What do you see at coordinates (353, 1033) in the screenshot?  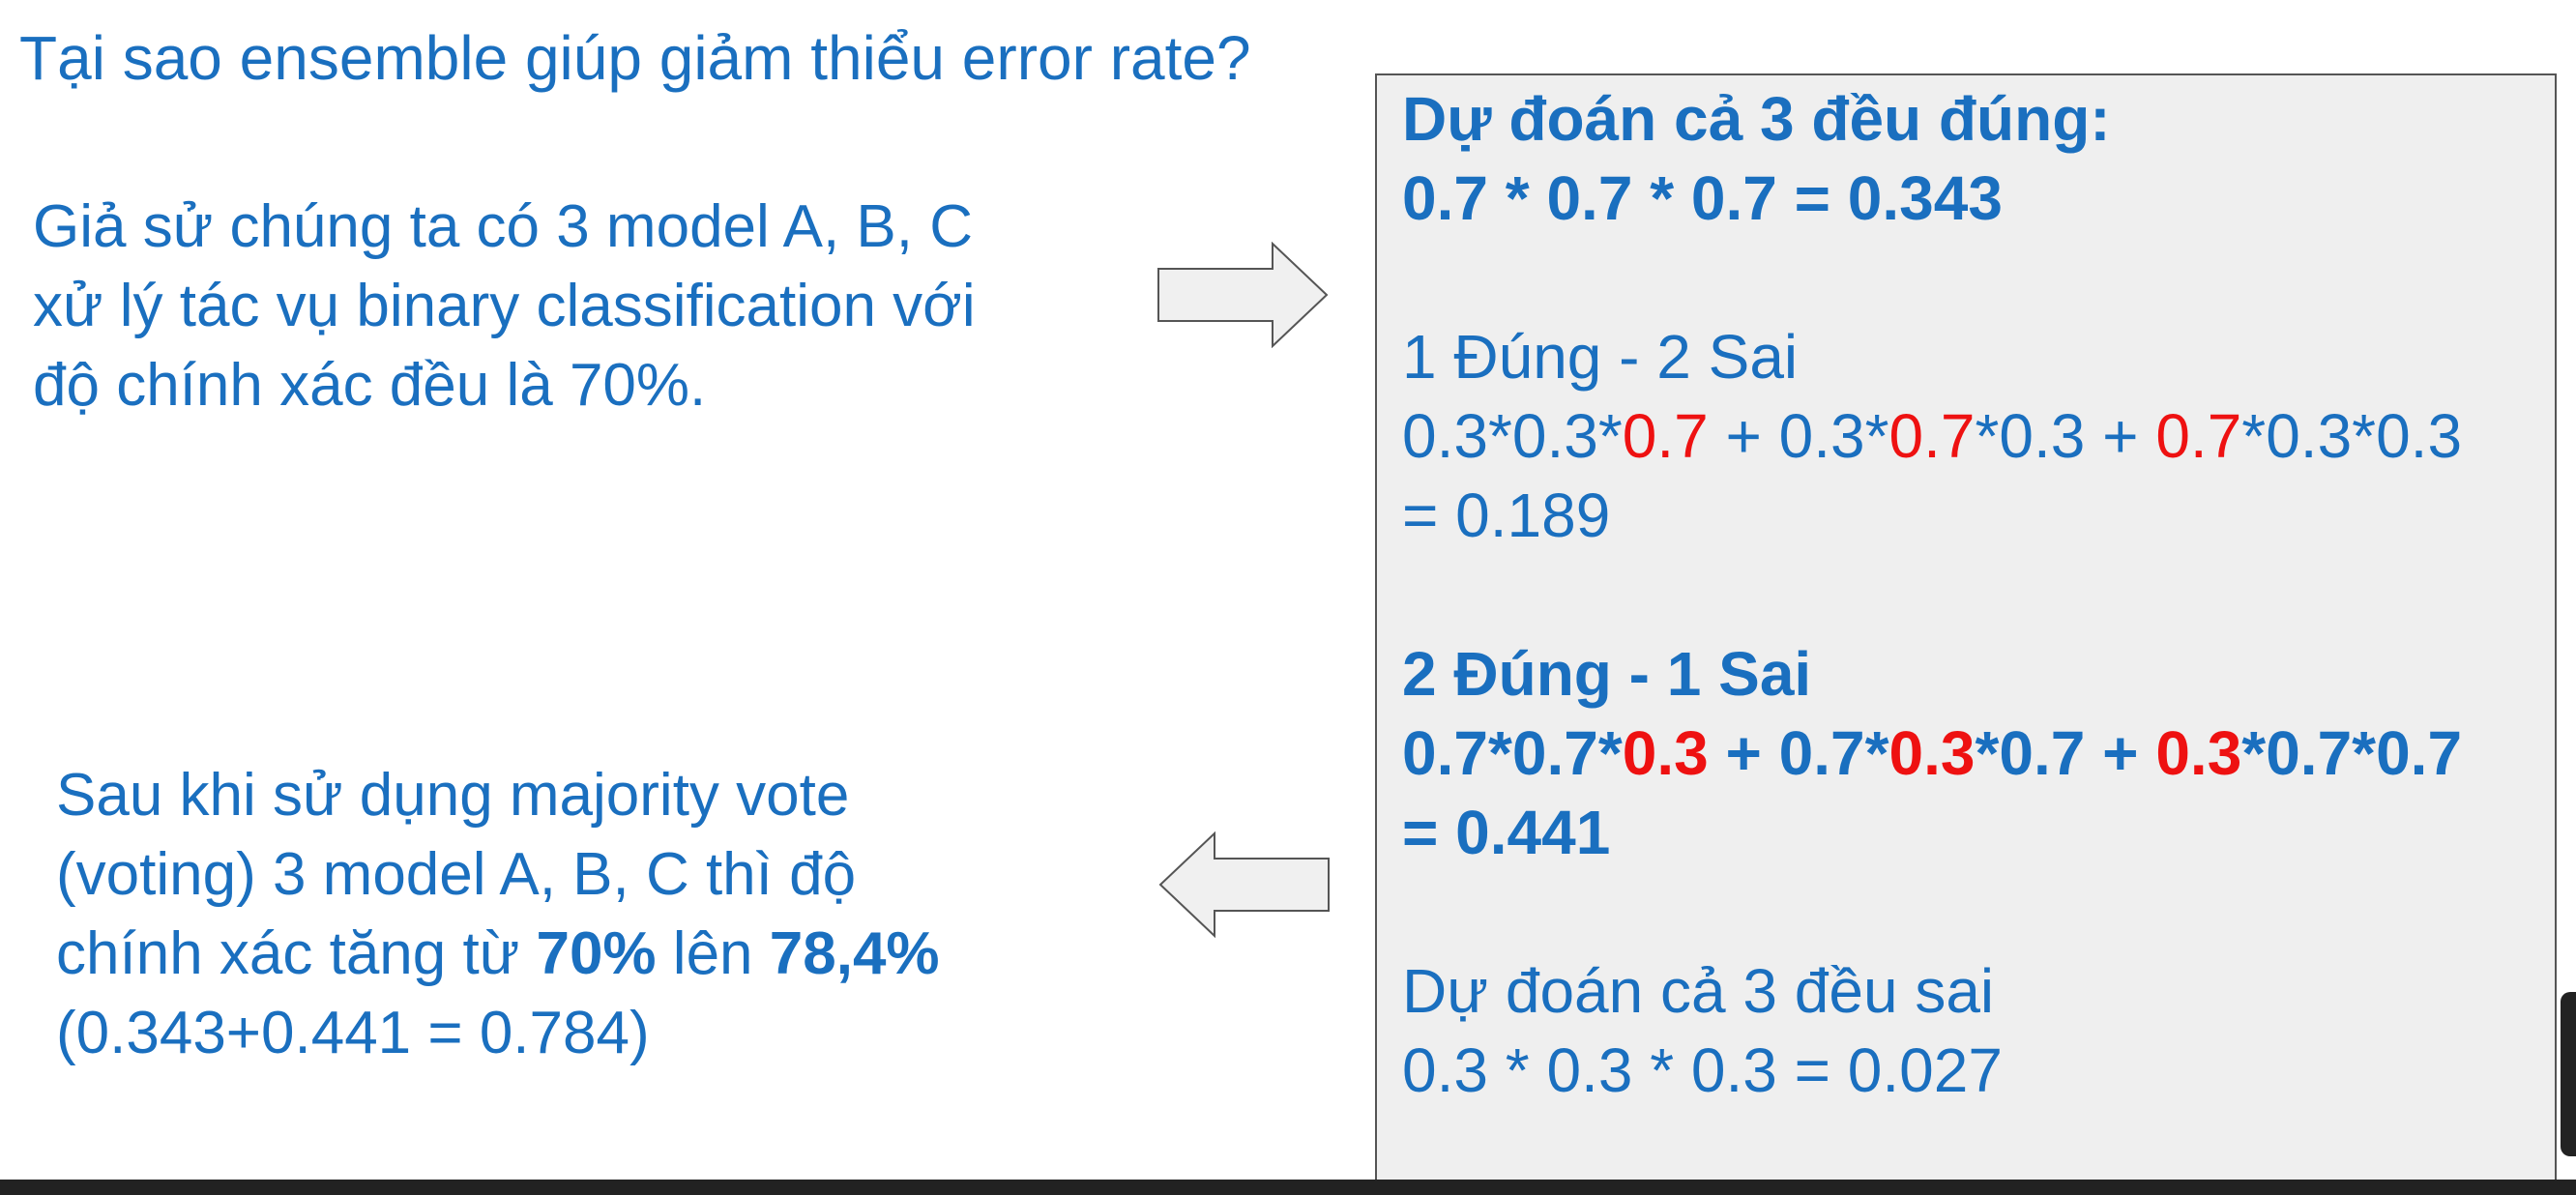 I see `conclusion-line-4: (0.343+0.441 = 0.784)` at bounding box center [353, 1033].